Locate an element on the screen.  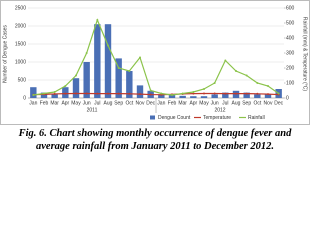
y2-tick-label: 100 is located at coordinates (290, 83).